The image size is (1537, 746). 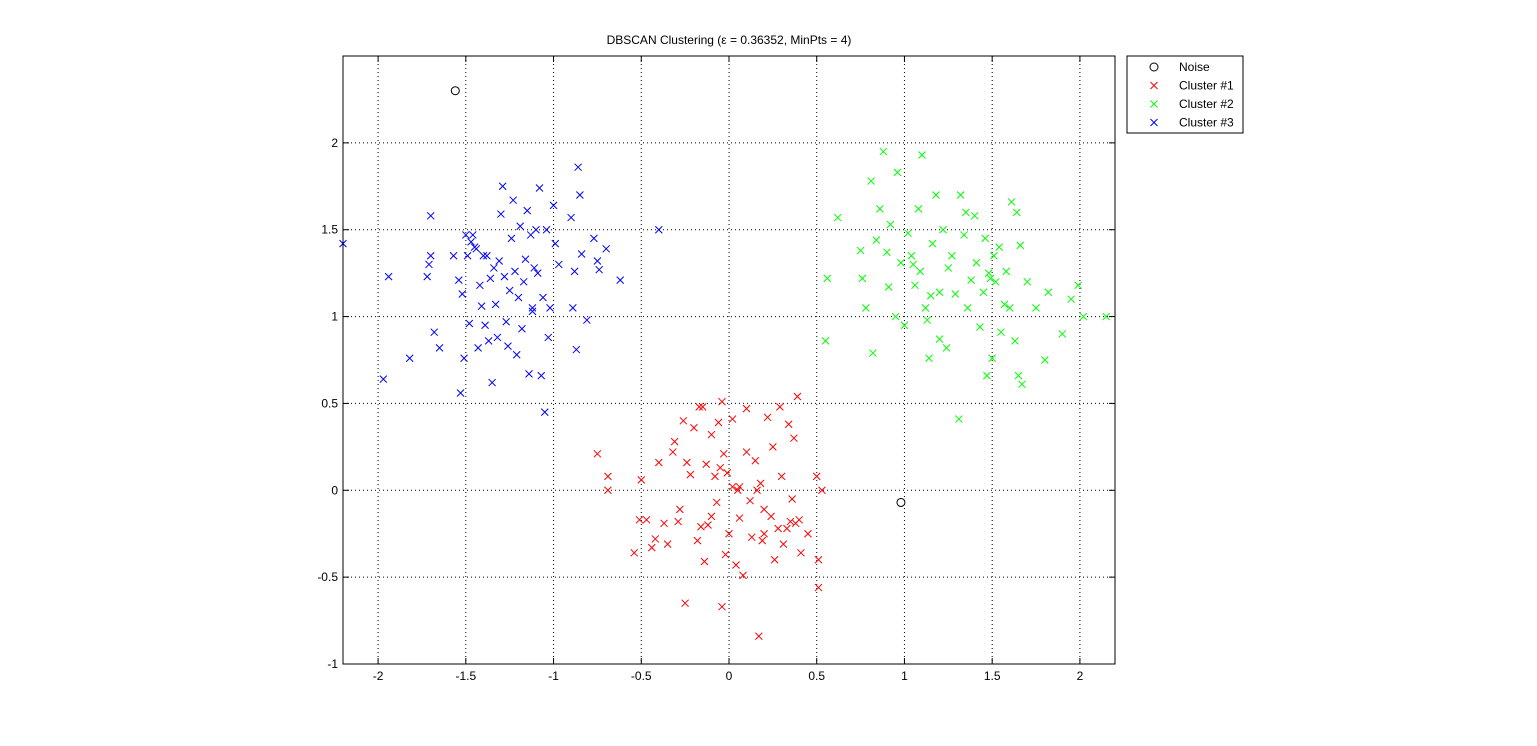 I want to click on x-tick-label: -0.5, so click(x=641, y=676).